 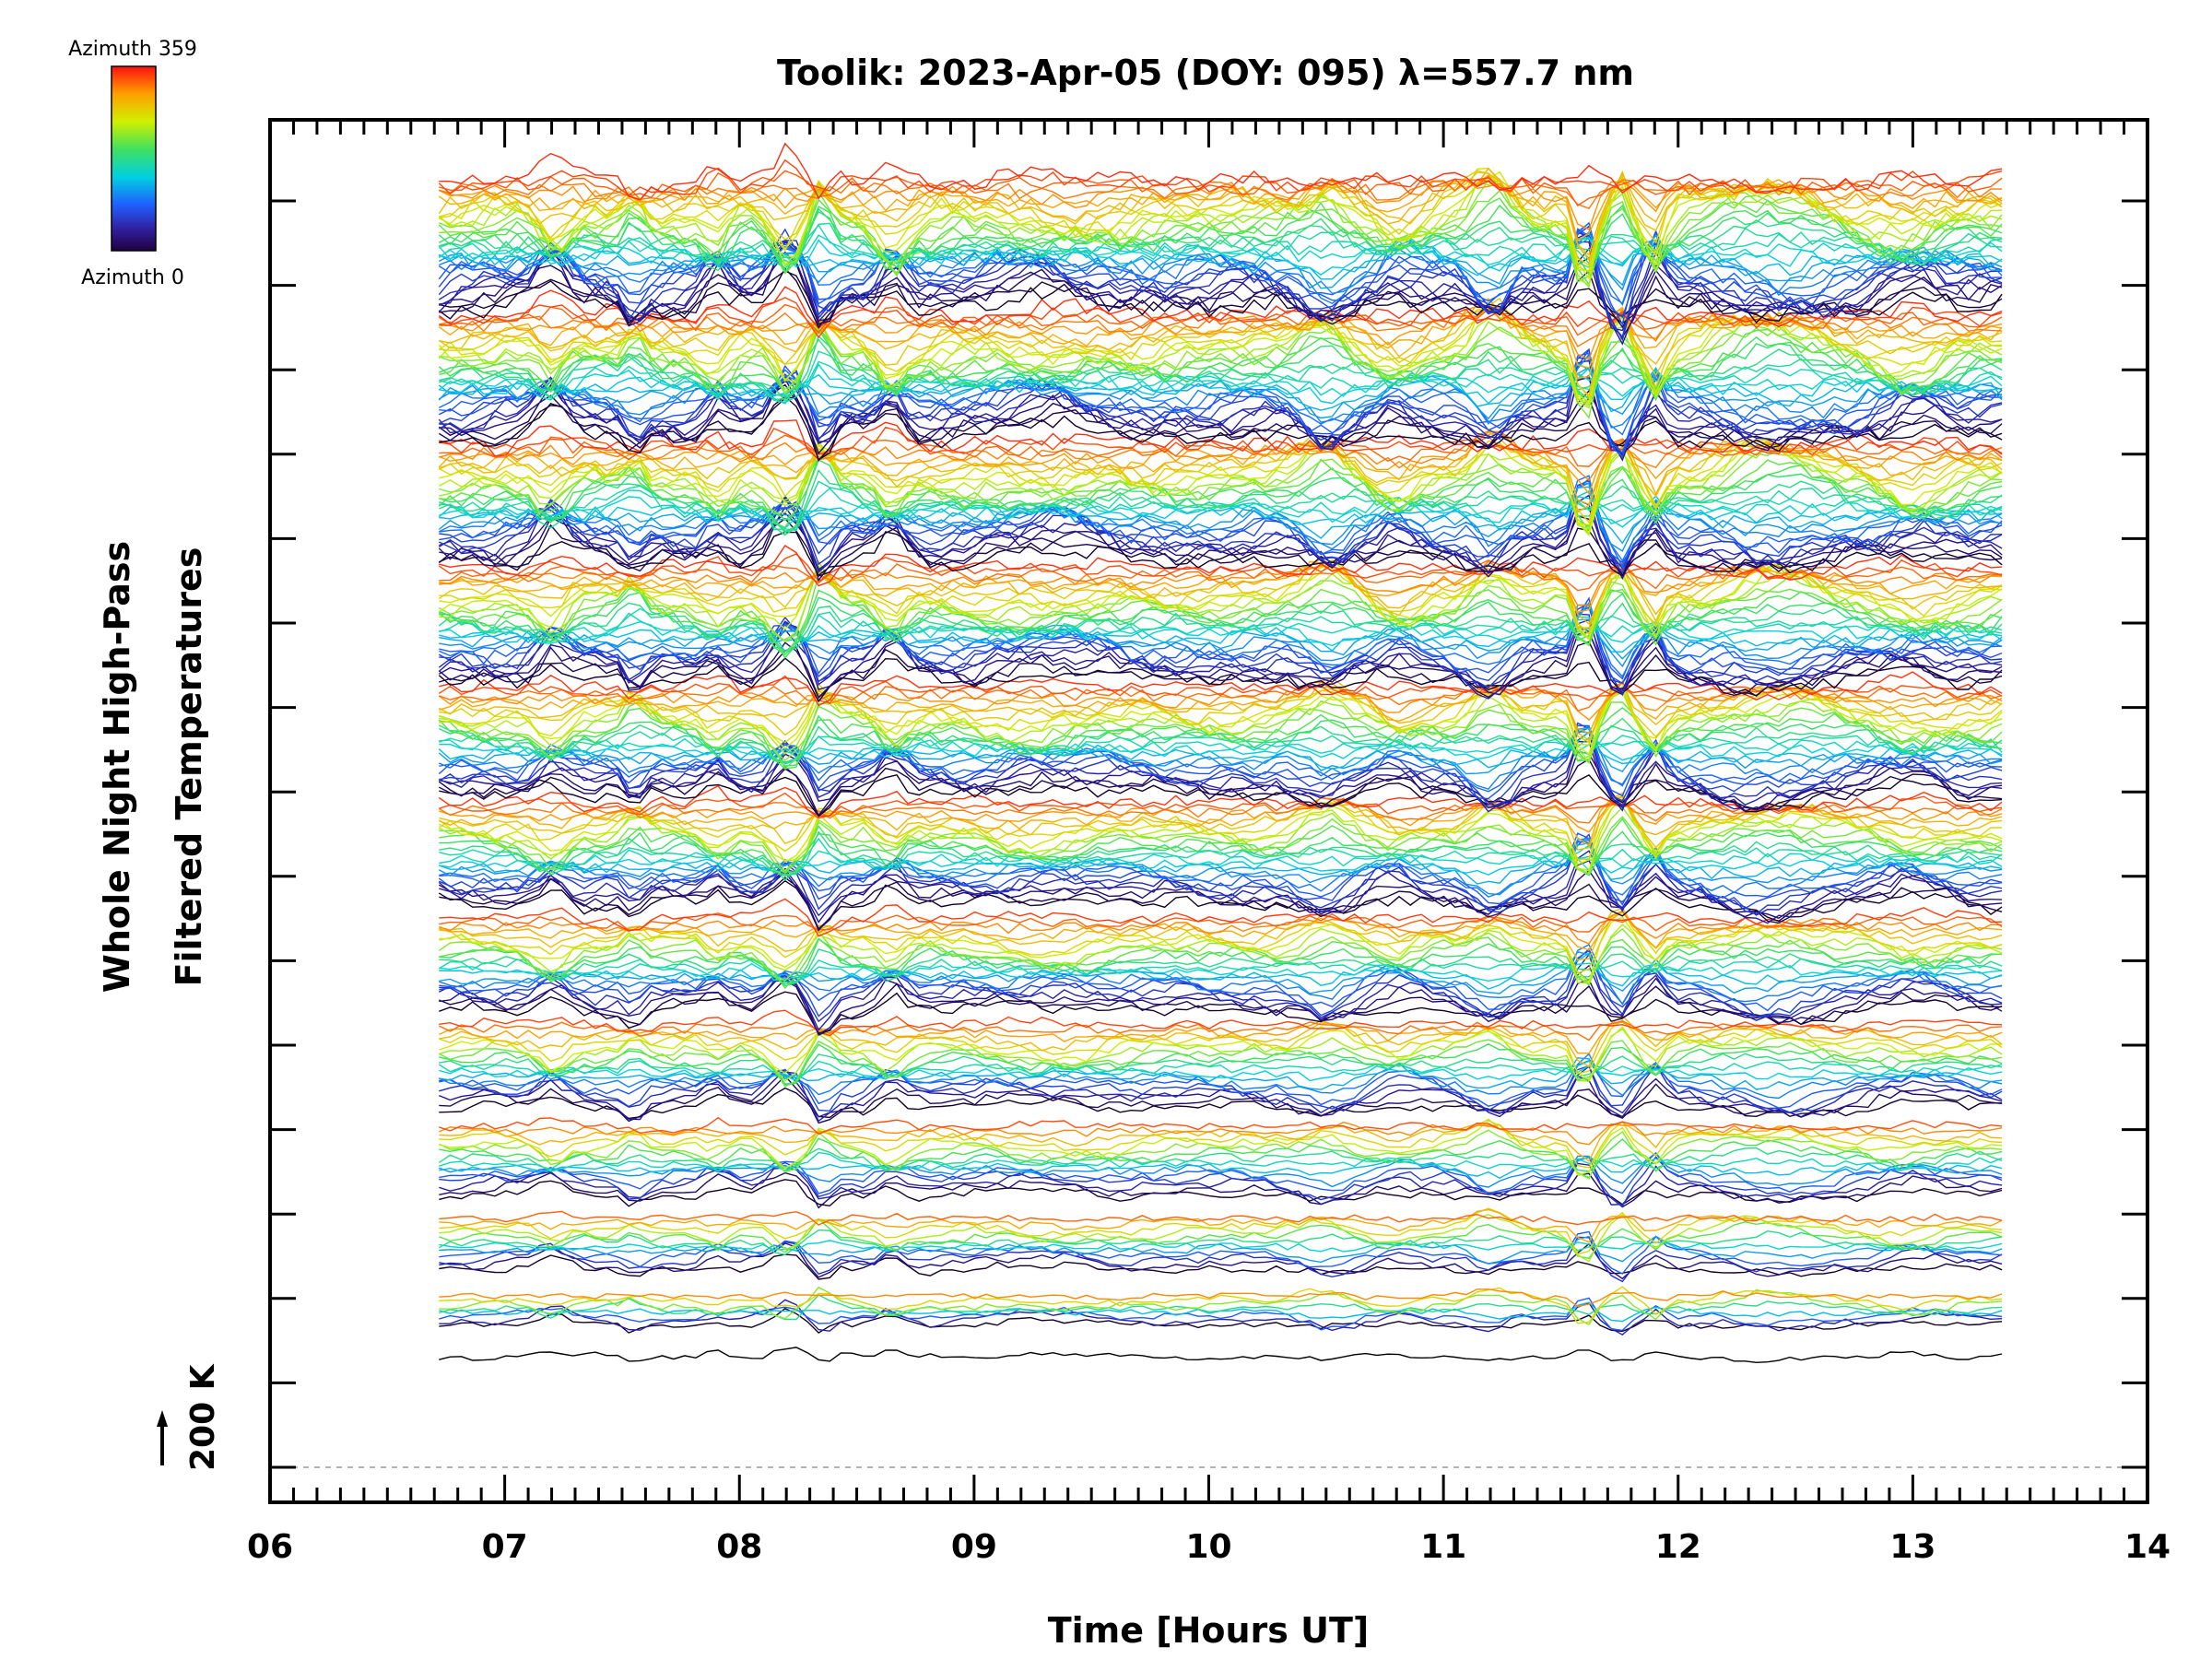 I want to click on y-axis-label-line1: Whole Night High-Pass, so click(x=117, y=767).